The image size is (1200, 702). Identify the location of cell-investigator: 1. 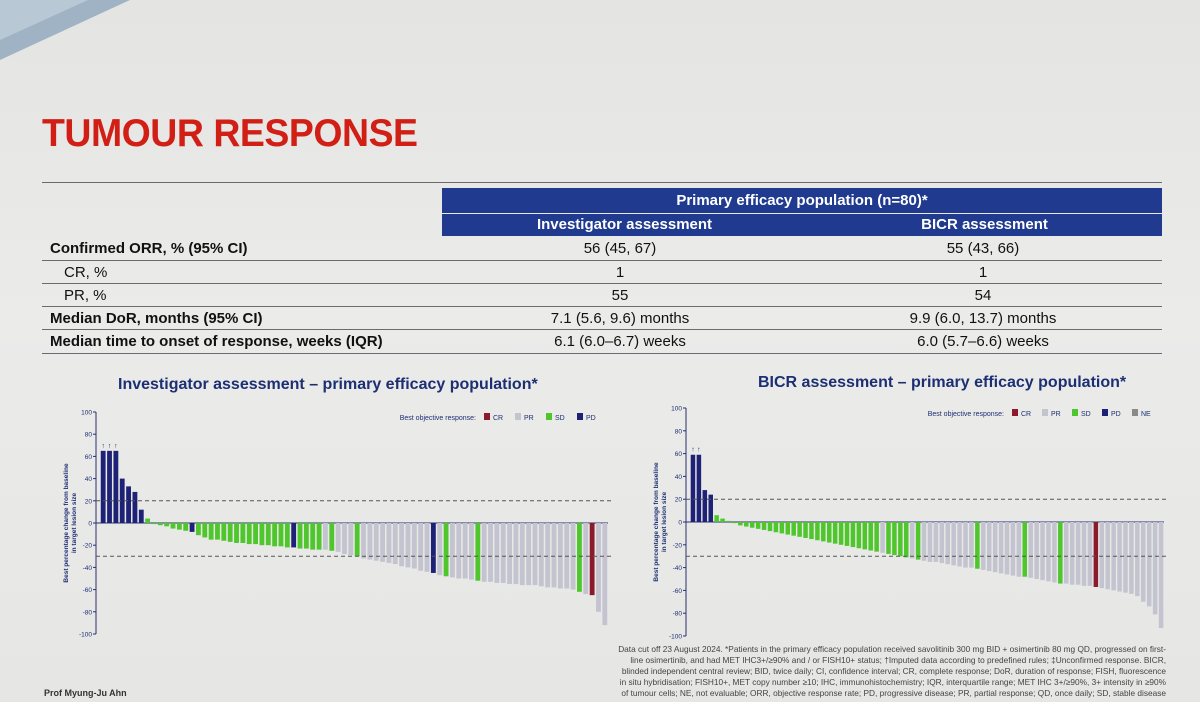
(620, 272).